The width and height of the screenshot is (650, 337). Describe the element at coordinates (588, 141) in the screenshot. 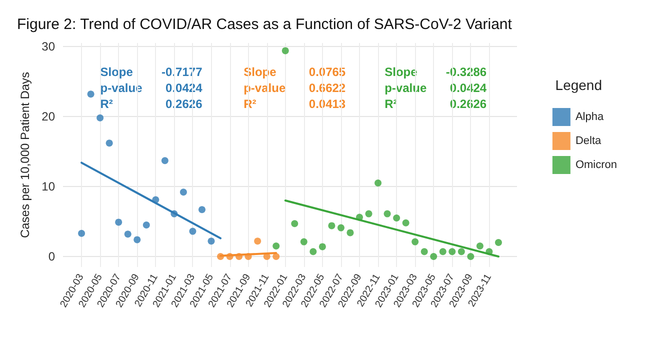

I see `legend-label: Delta` at that location.